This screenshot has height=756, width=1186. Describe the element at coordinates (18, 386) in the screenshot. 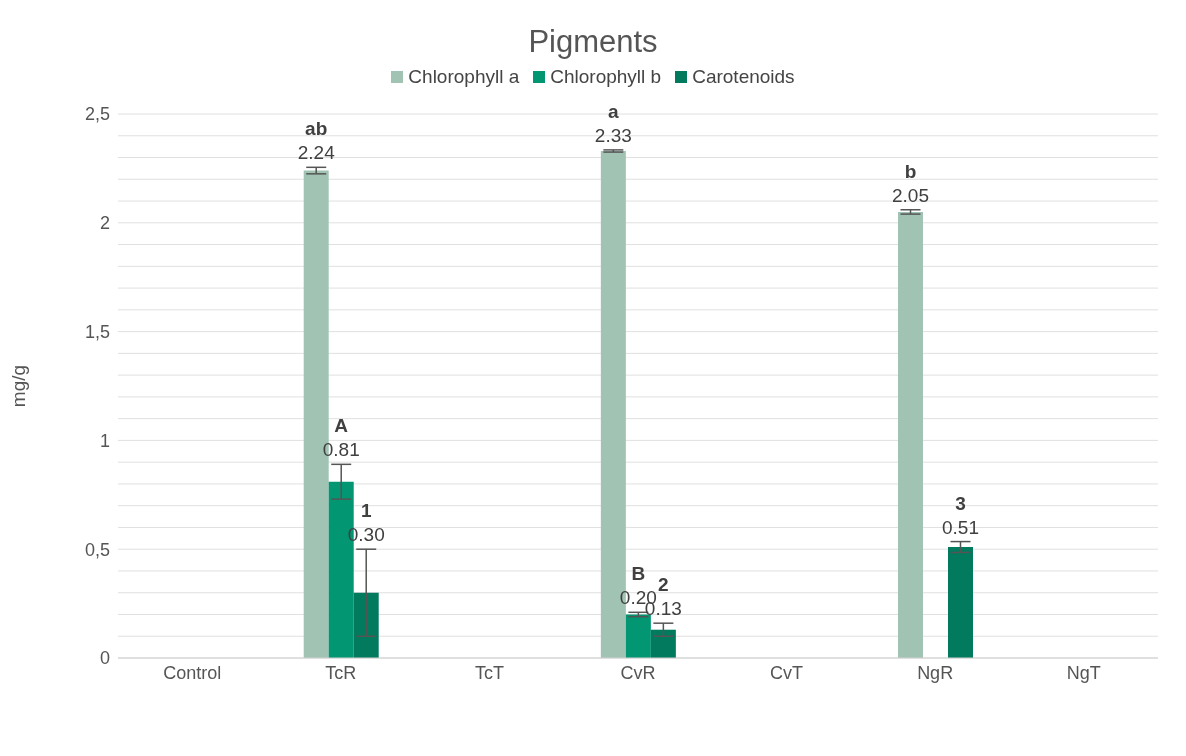

I see `y-axis-title: mg/g` at that location.